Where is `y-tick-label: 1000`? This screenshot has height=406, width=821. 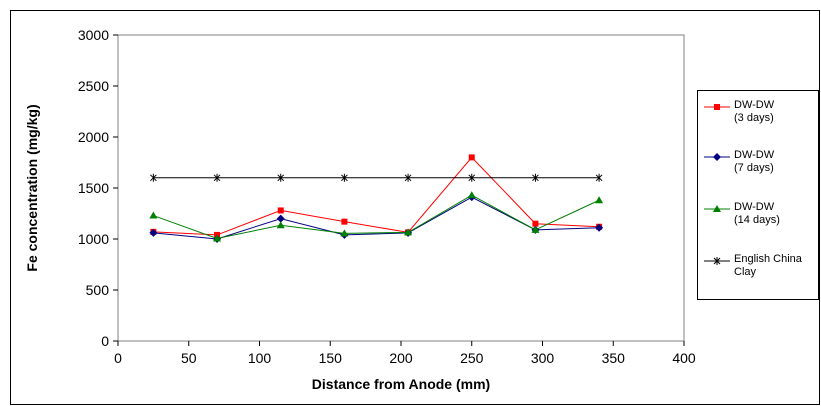
y-tick-label: 1000 is located at coordinates (93, 239).